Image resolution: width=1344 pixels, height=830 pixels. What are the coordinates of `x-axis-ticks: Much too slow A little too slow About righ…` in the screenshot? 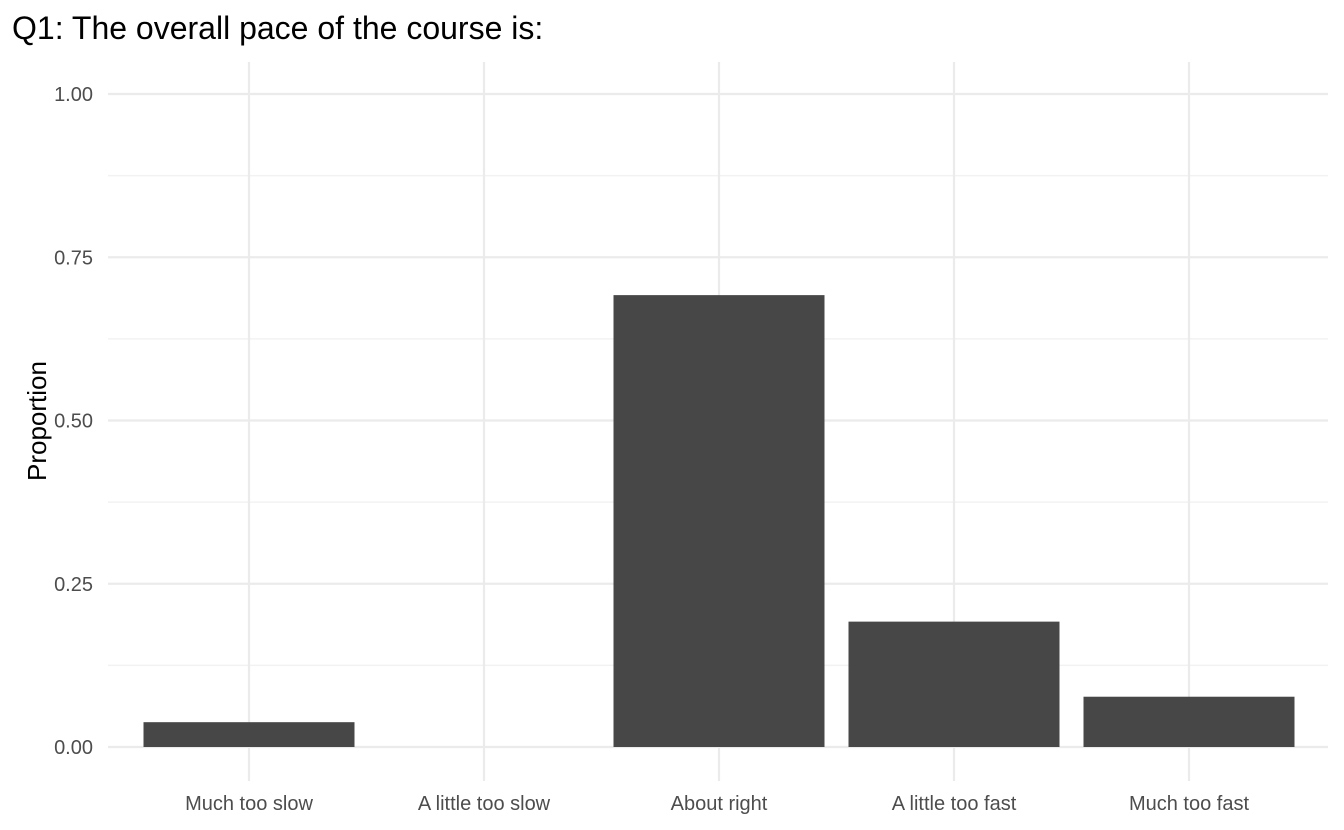 It's located at (717, 804).